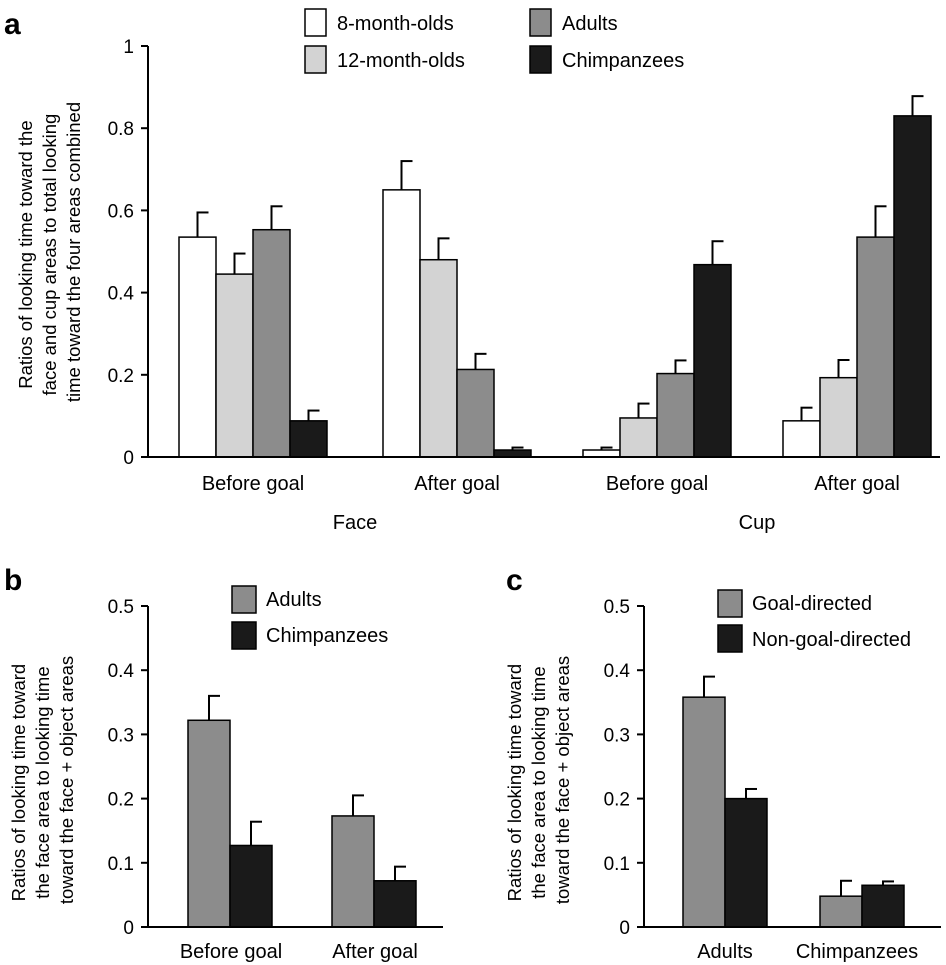 Image resolution: width=946 pixels, height=965 pixels. Describe the element at coordinates (18, 783) in the screenshot. I see `panel-b-ylabel-line: Ratios of looking time toward` at that location.